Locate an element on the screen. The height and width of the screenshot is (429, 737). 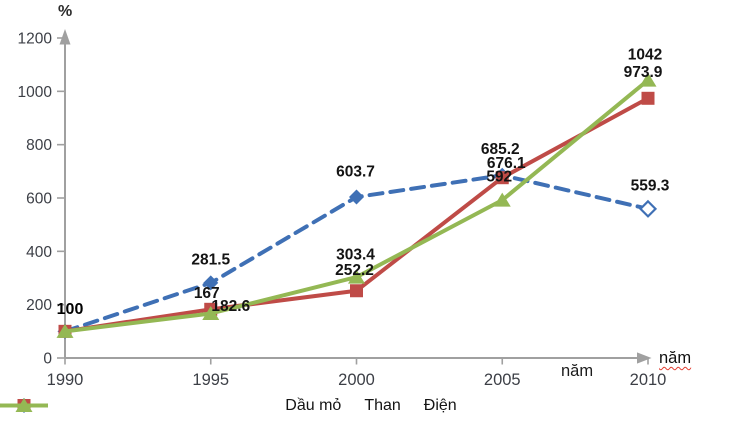
data-label-dau-mo: 559.3 is located at coordinates (650, 185).